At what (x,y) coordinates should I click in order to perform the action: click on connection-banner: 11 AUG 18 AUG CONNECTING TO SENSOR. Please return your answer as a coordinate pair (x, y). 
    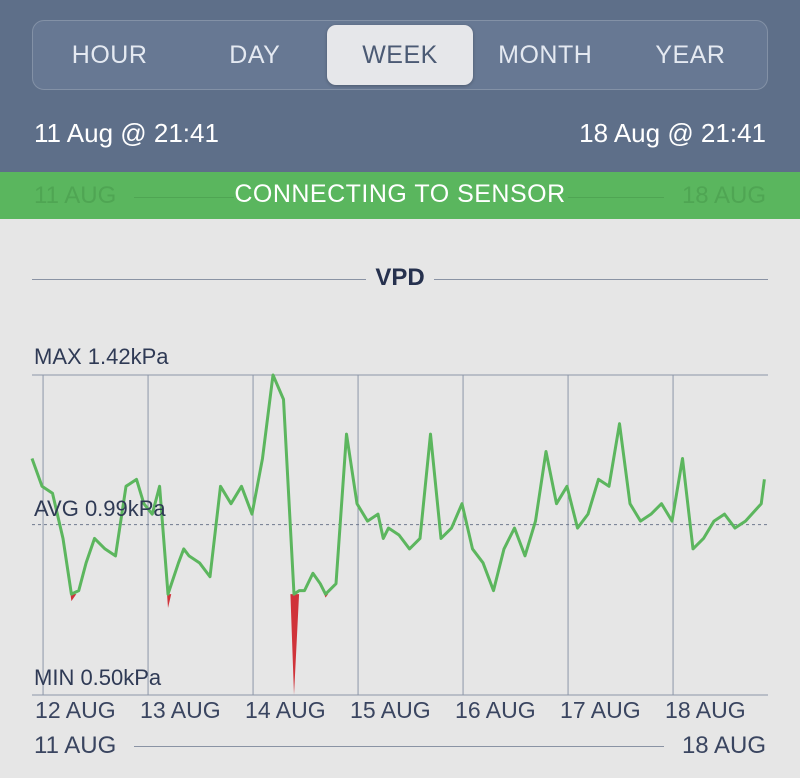
    Looking at the image, I should click on (400, 195).